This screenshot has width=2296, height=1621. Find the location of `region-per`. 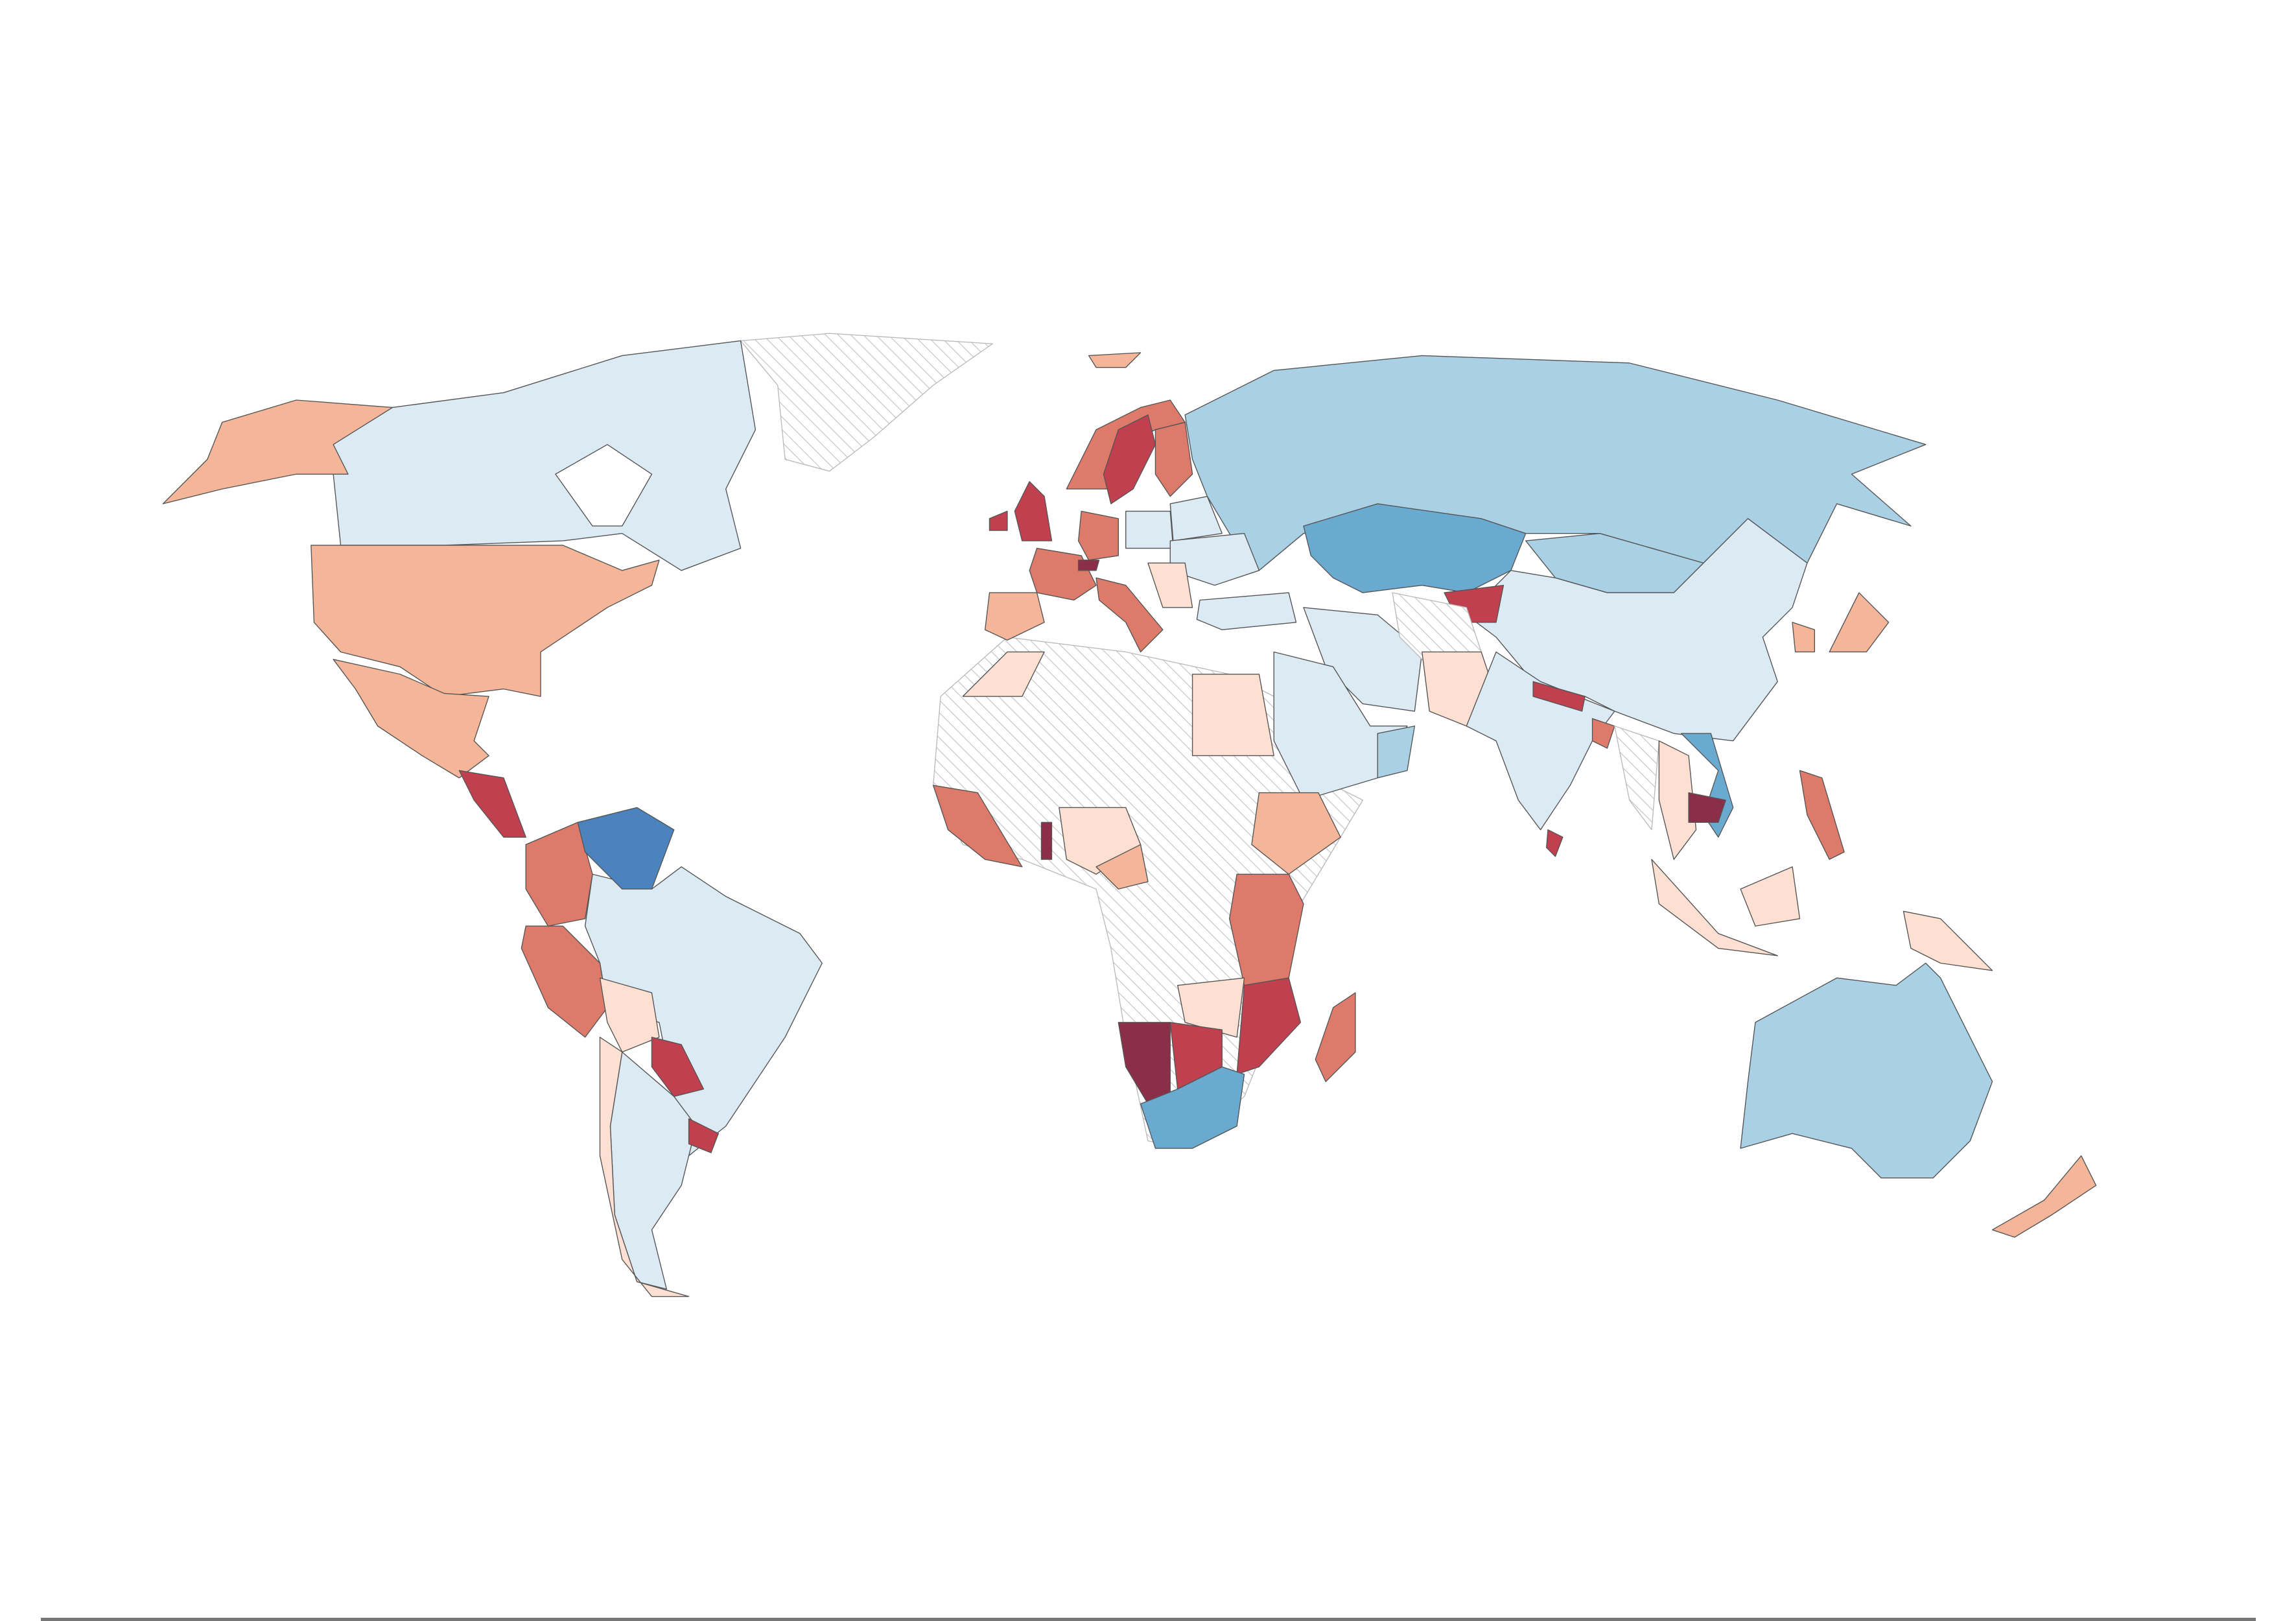

region-per is located at coordinates (564, 981).